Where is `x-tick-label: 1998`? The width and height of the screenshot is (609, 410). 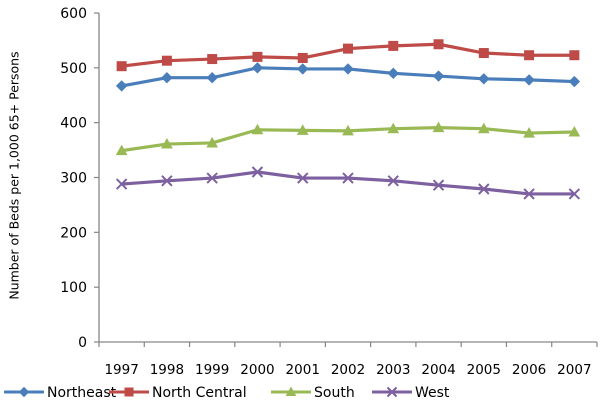 x-tick-label: 1998 is located at coordinates (167, 370).